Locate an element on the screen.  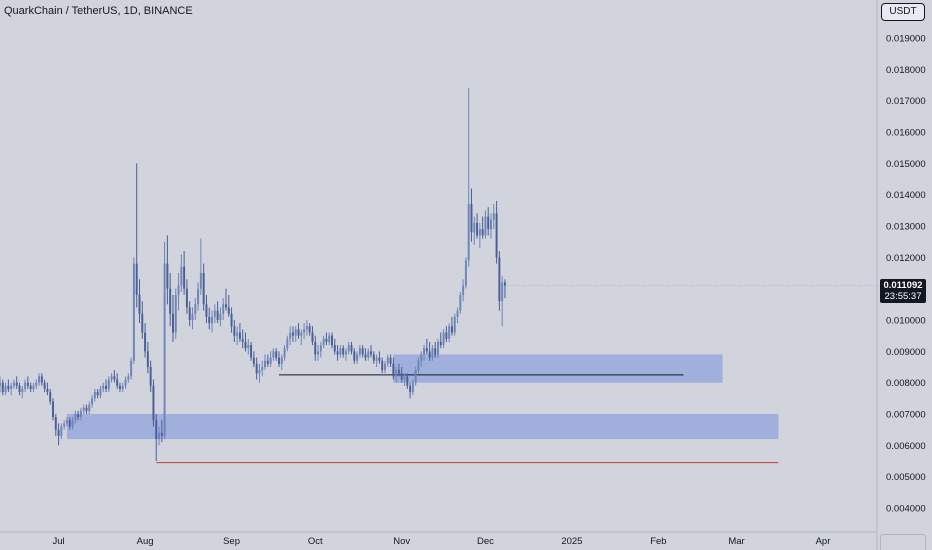
x-tick-label: Sep is located at coordinates (231, 541).